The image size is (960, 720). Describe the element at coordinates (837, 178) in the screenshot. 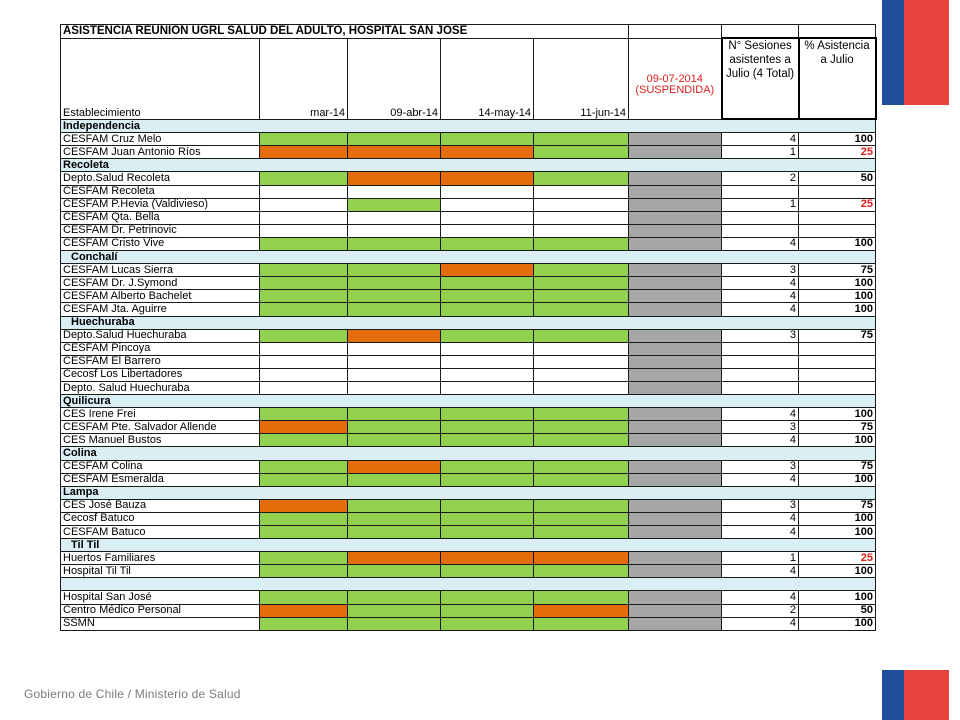

I see `percent-cell: 50` at that location.